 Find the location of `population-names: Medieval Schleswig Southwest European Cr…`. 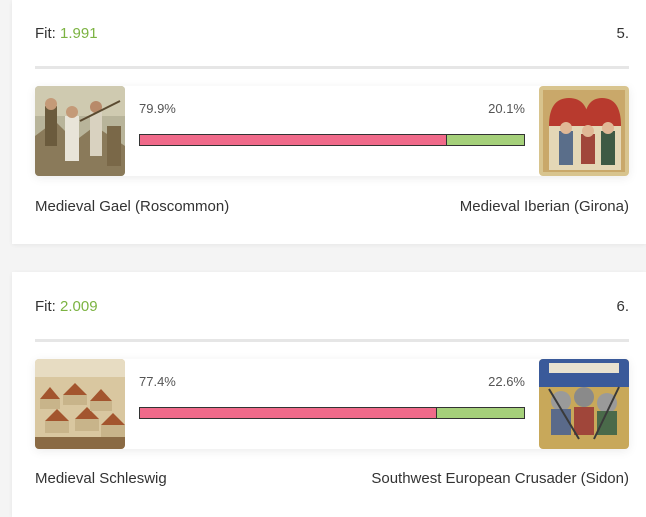

population-names: Medieval Schleswig Southwest European Cr… is located at coordinates (332, 478).